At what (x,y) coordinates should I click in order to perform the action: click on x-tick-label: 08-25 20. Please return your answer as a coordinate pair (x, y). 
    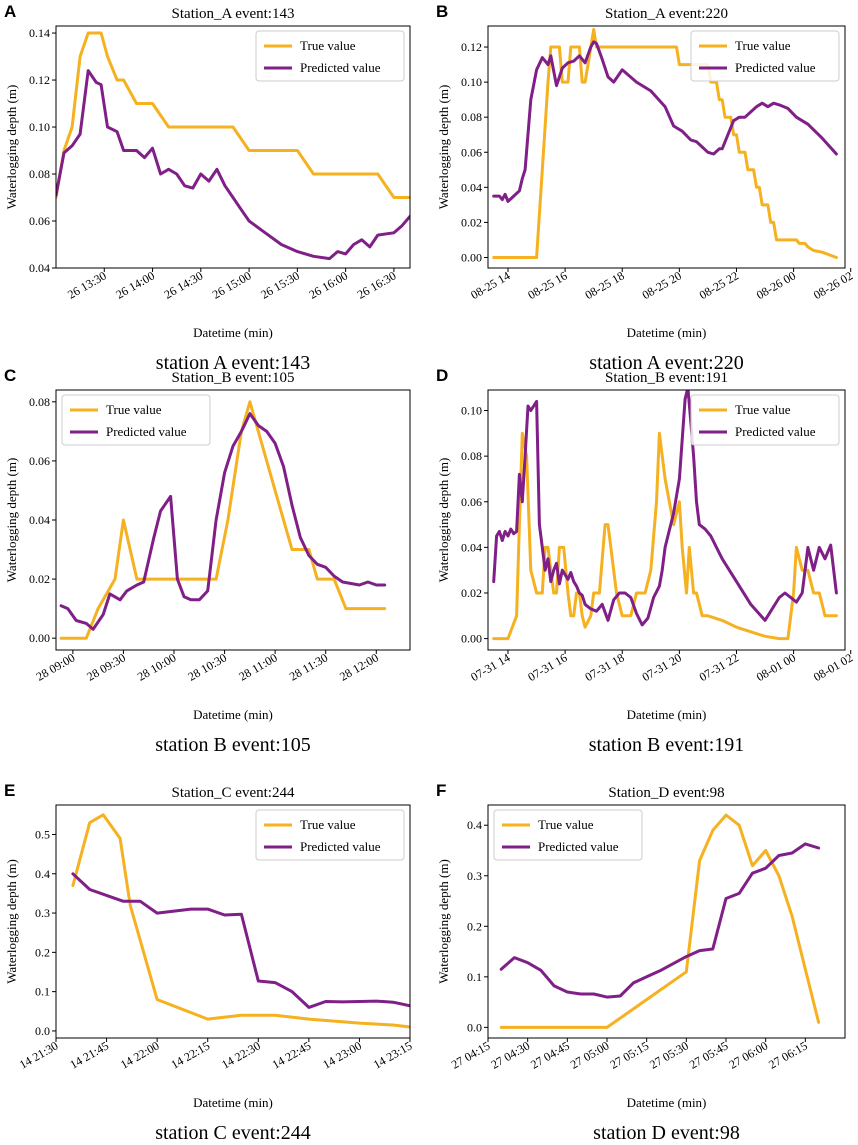
    Looking at the image, I should click on (662, 285).